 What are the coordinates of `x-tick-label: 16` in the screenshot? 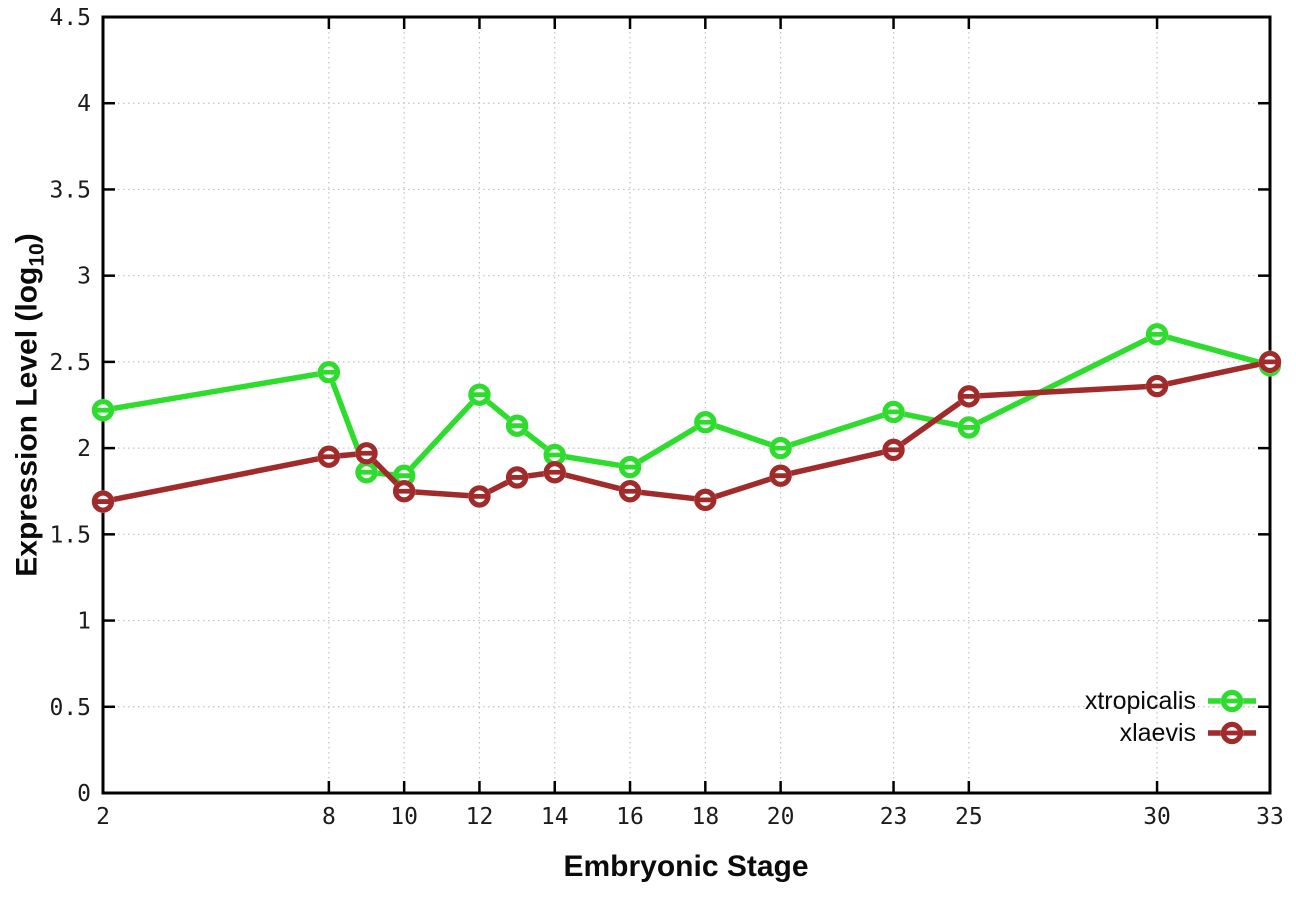 It's located at (630, 817).